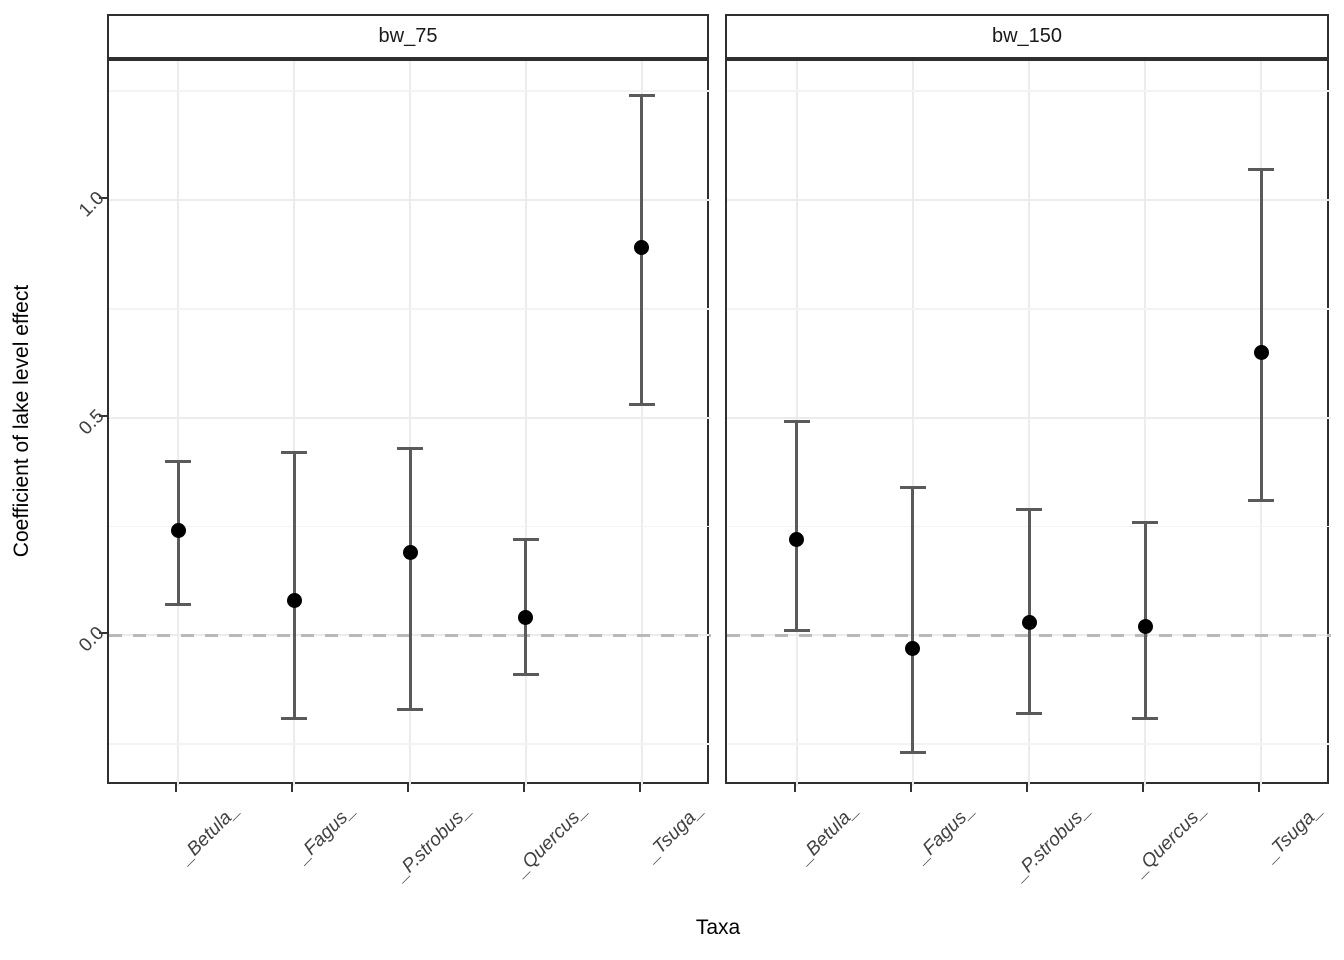  What do you see at coordinates (92, 640) in the screenshot?
I see `y-tick-label: 0.0` at bounding box center [92, 640].